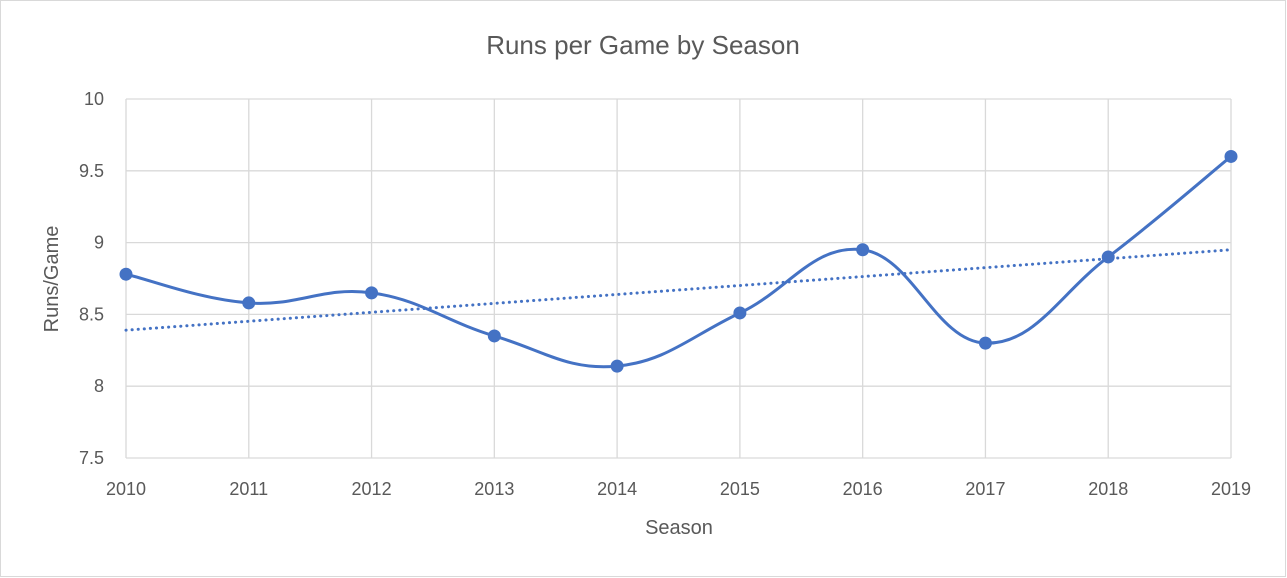 The image size is (1287, 578). What do you see at coordinates (91, 314) in the screenshot?
I see `y-tick-label-8.5: 8.5` at bounding box center [91, 314].